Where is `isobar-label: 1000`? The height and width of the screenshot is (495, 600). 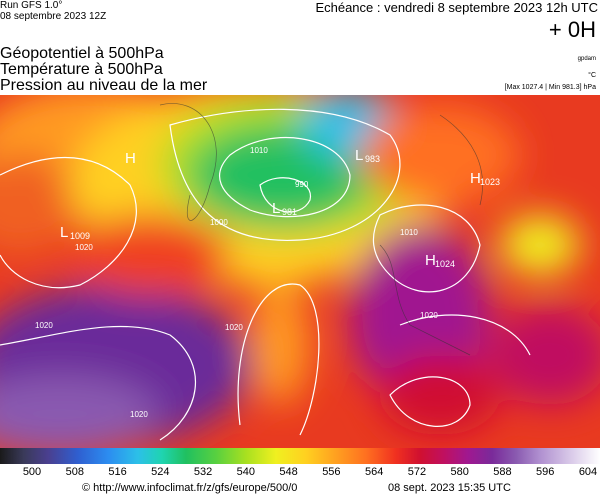 isobar-label: 1000 is located at coordinates (219, 222).